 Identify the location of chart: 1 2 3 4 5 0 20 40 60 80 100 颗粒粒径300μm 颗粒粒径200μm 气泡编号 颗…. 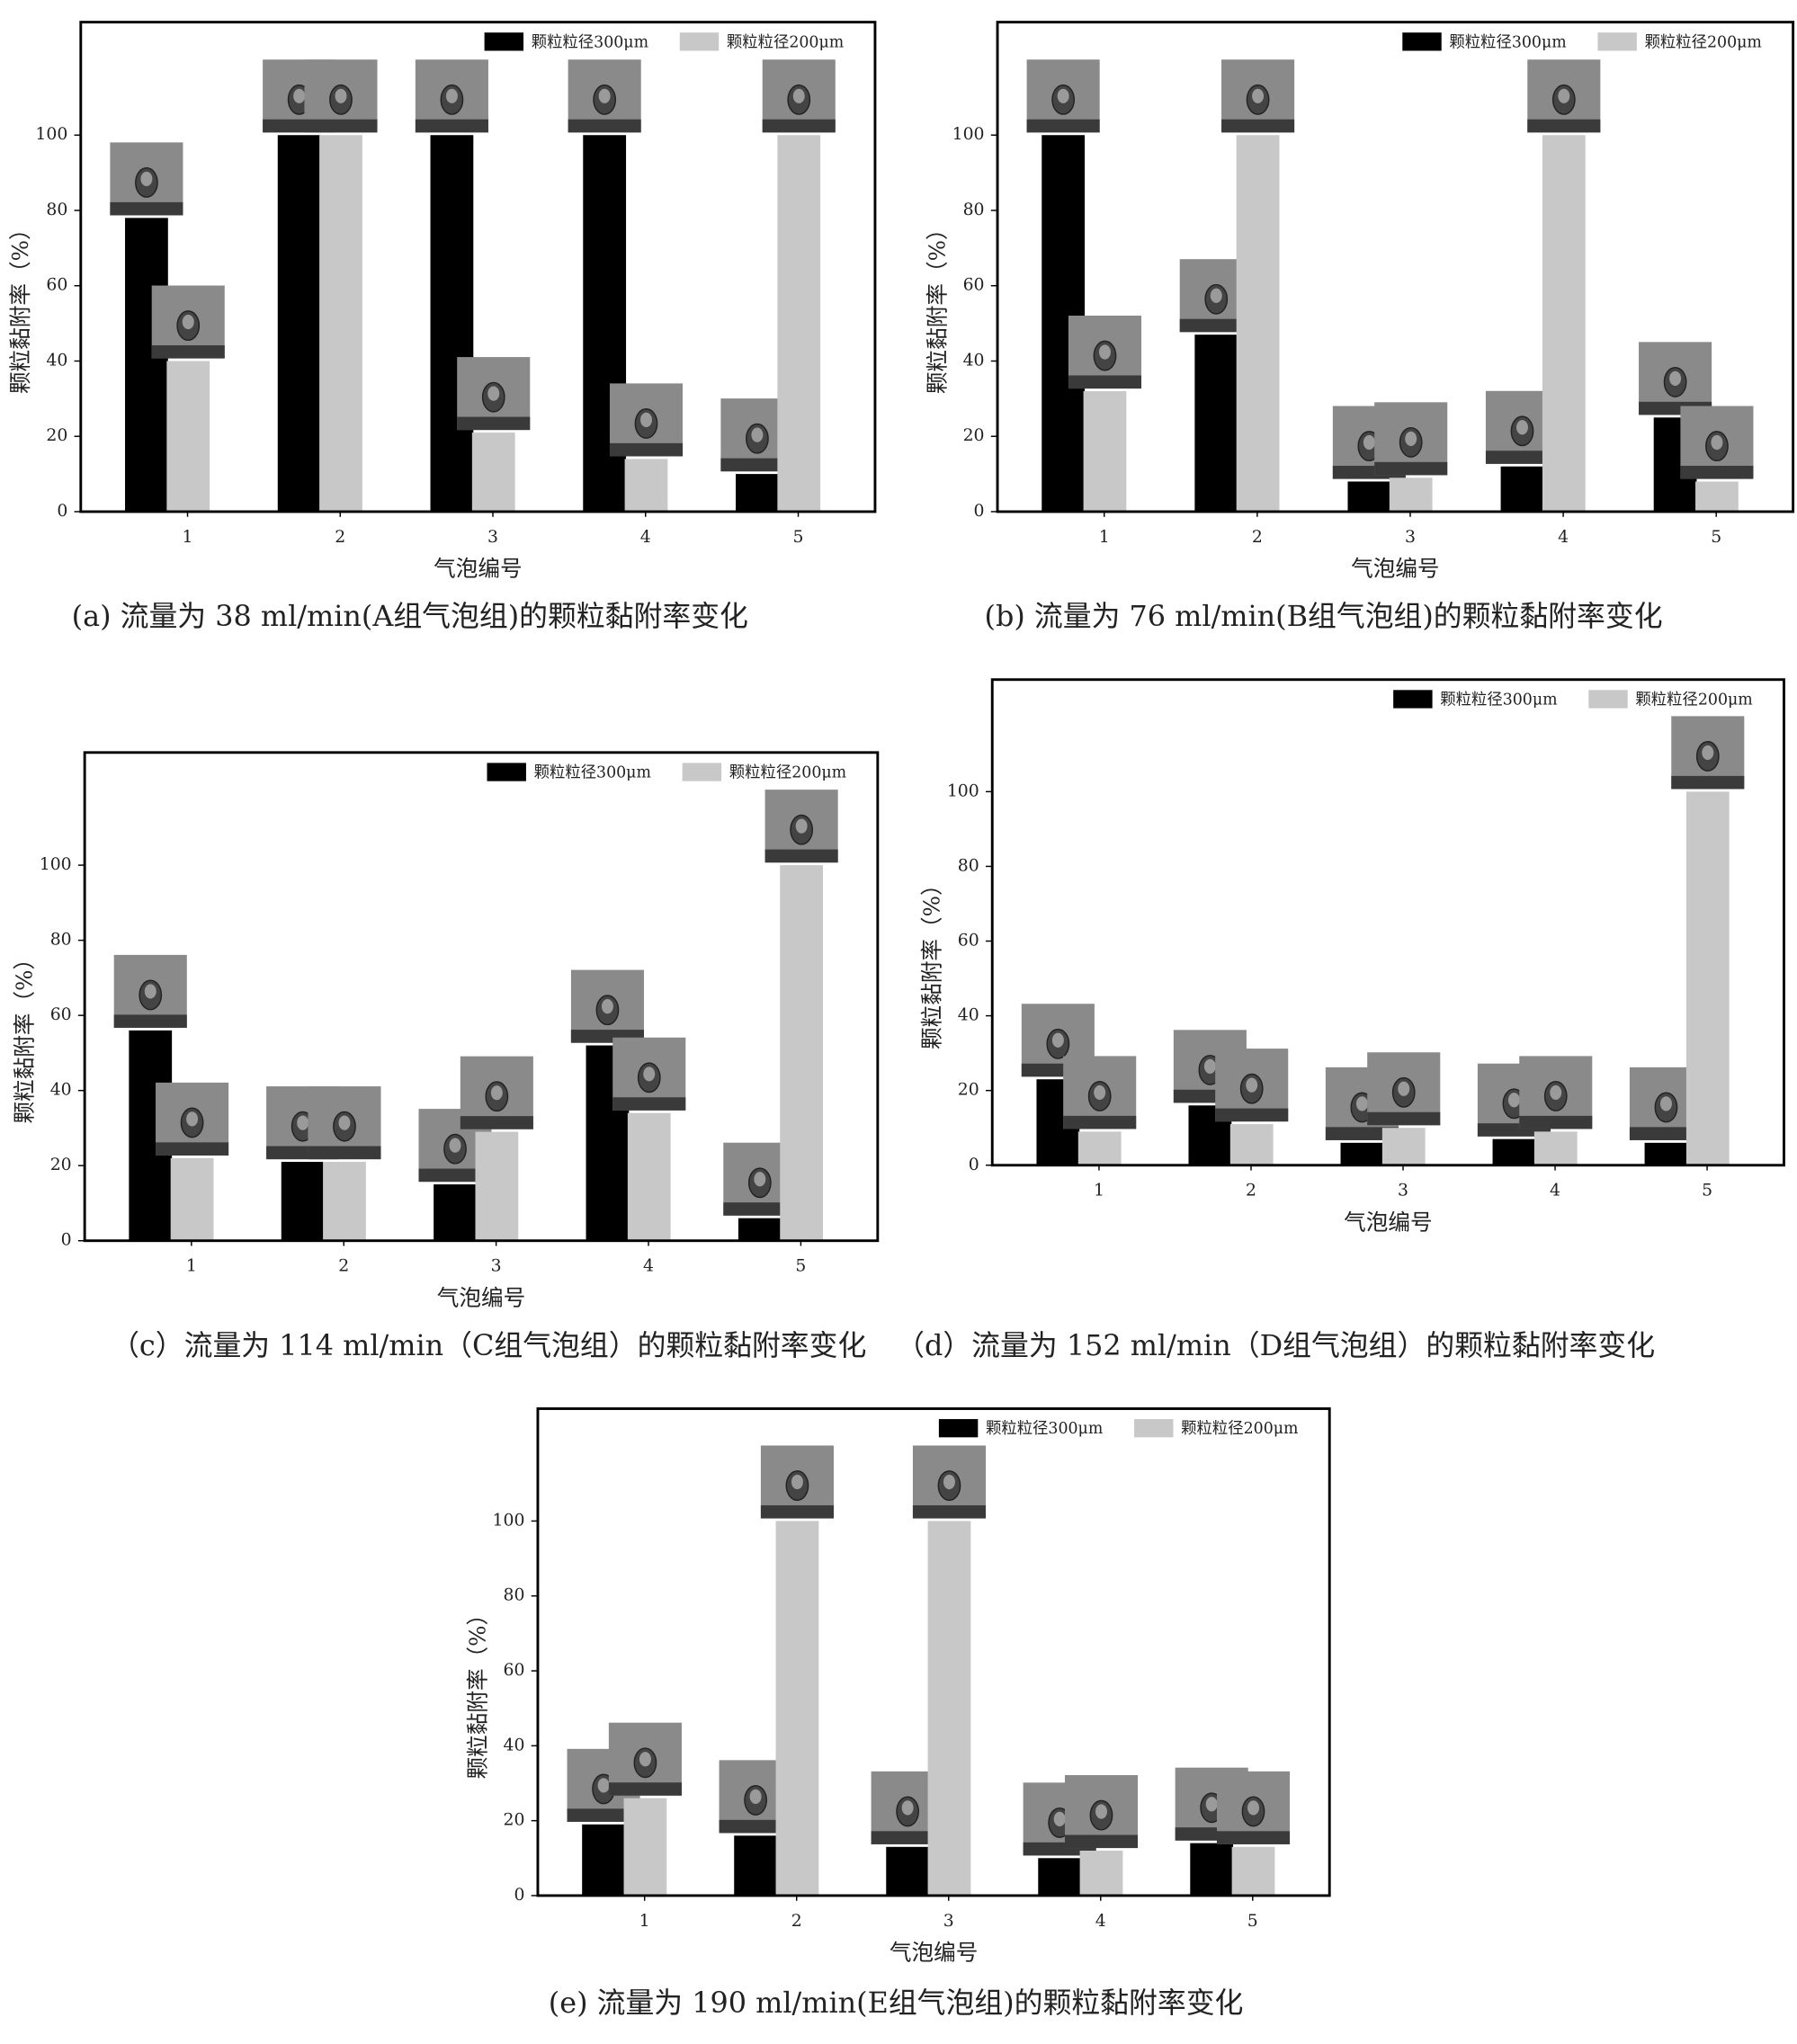
(442, 327).